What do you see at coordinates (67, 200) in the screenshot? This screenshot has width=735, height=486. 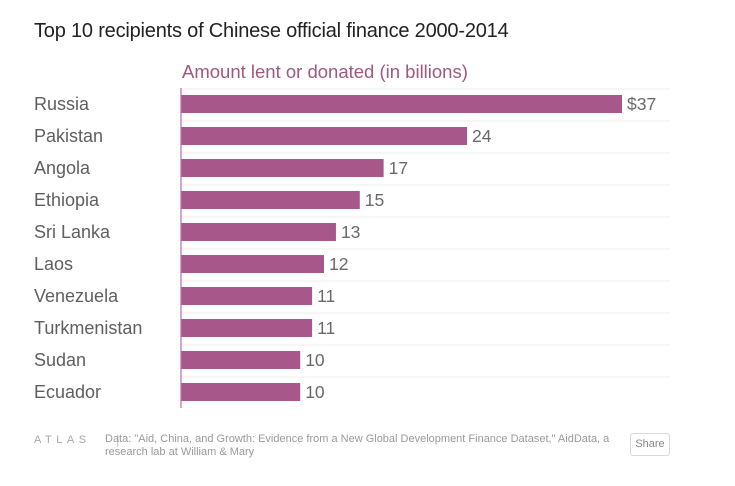 I see `category-label: Ethiopia` at bounding box center [67, 200].